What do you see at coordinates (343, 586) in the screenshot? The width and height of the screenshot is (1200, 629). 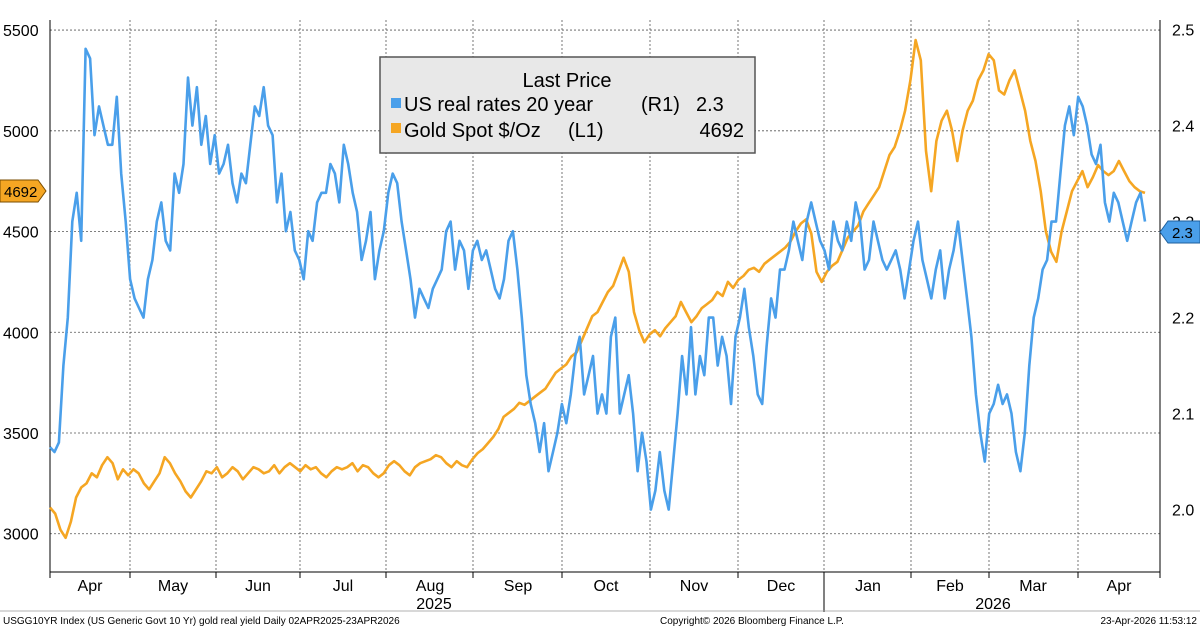 I see `month-tick-label: Jul` at bounding box center [343, 586].